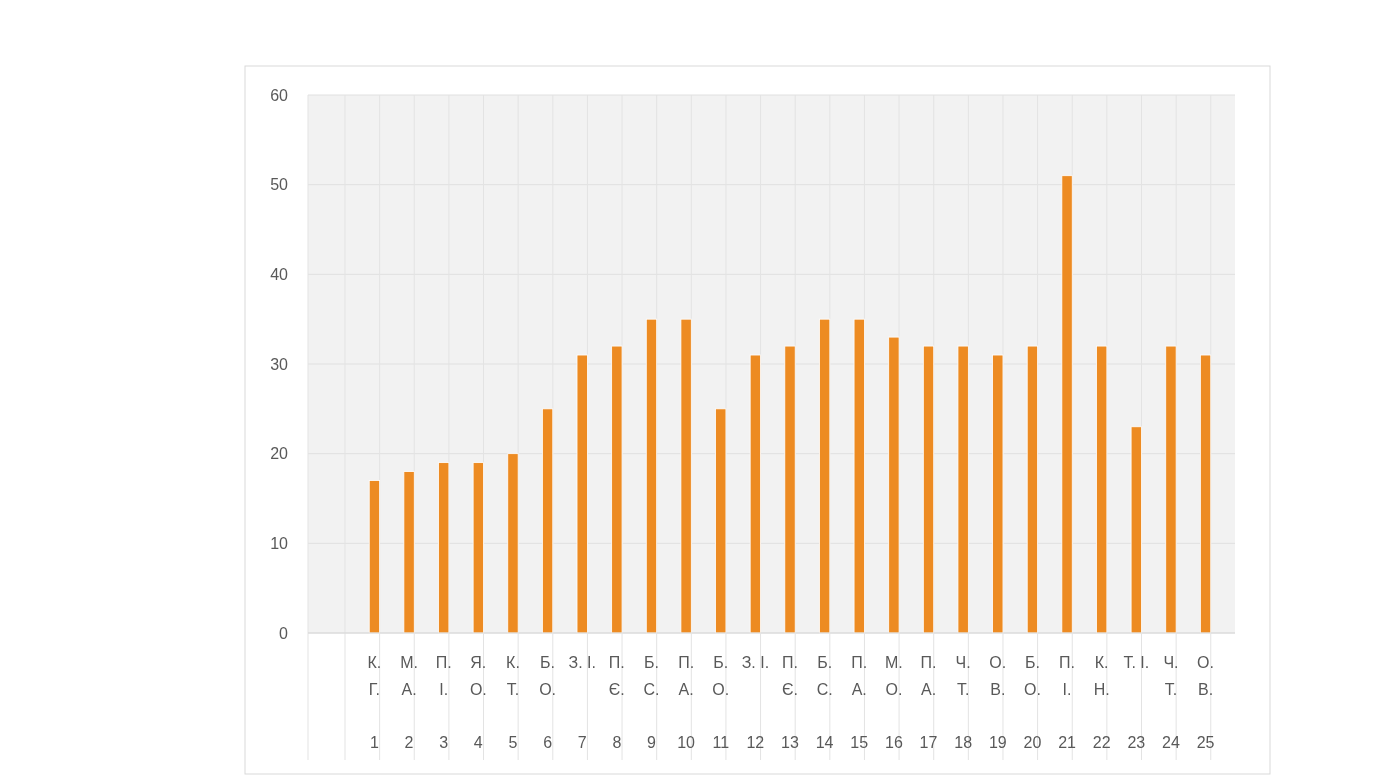 The width and height of the screenshot is (1389, 780). Describe the element at coordinates (859, 702) in the screenshot. I see `category-label: П. А. 15` at that location.